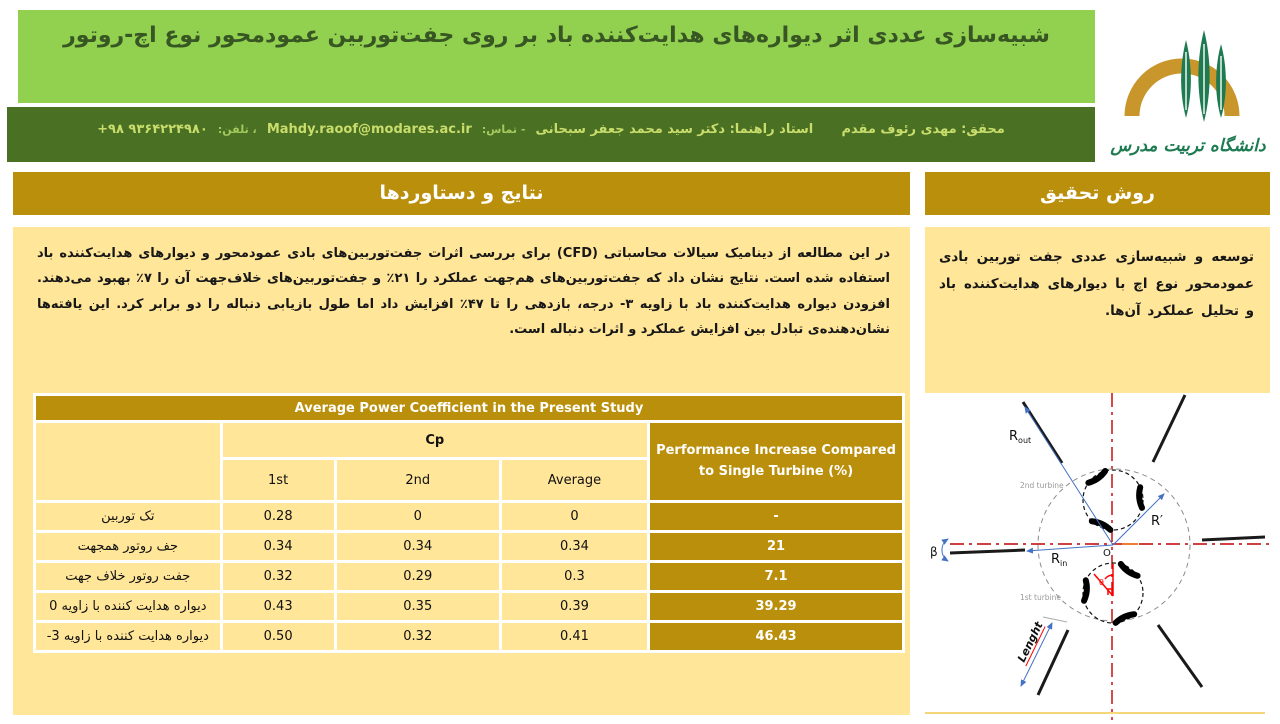  What do you see at coordinates (278, 516) in the screenshot?
I see `cp1-value: 0.28` at bounding box center [278, 516].